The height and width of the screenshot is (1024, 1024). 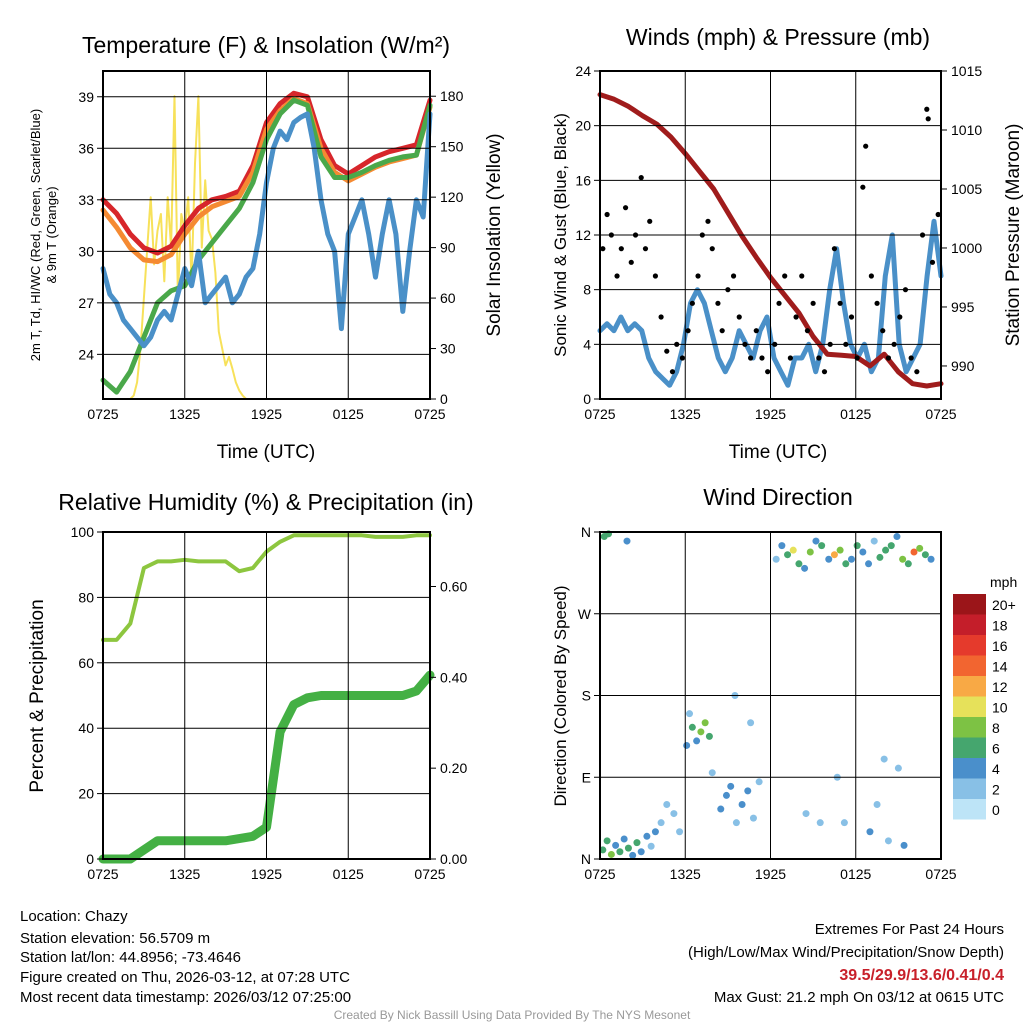 What do you see at coordinates (453, 768) in the screenshot?
I see `y2-tick-label: 0.20` at bounding box center [453, 768].